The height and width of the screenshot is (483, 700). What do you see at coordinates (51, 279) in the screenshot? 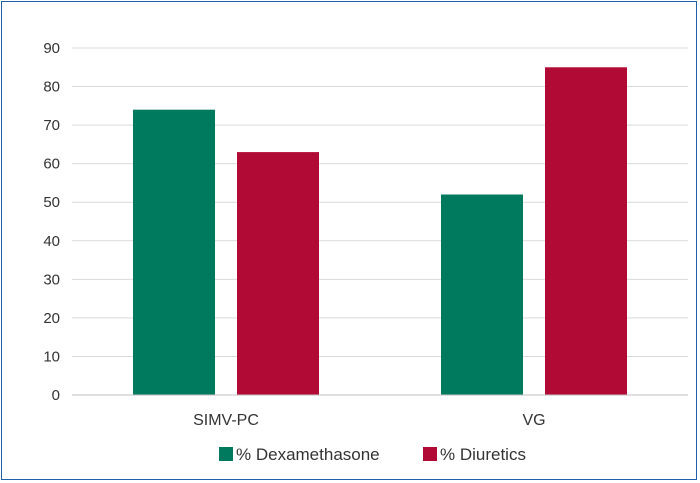
I see `y-tick-label: 30` at bounding box center [51, 279].